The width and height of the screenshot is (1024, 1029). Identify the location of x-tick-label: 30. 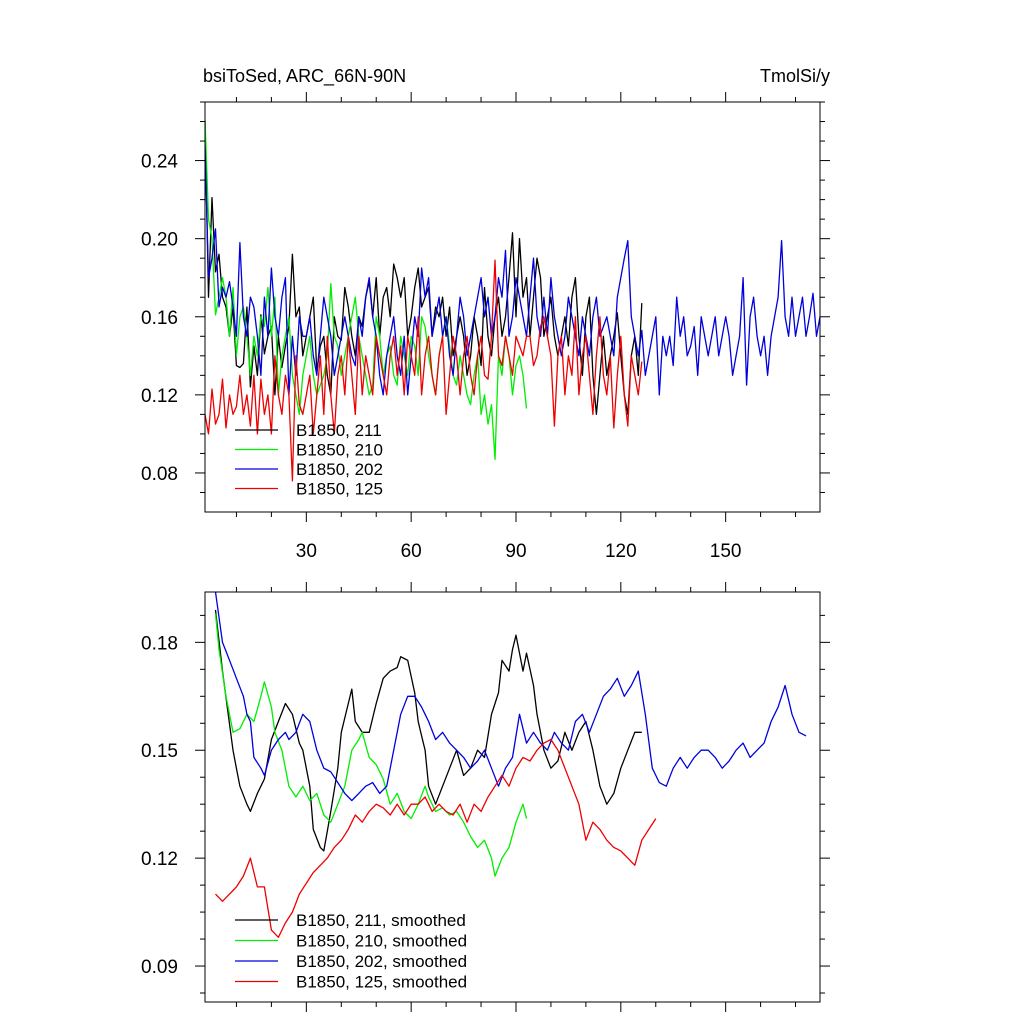
(306, 551).